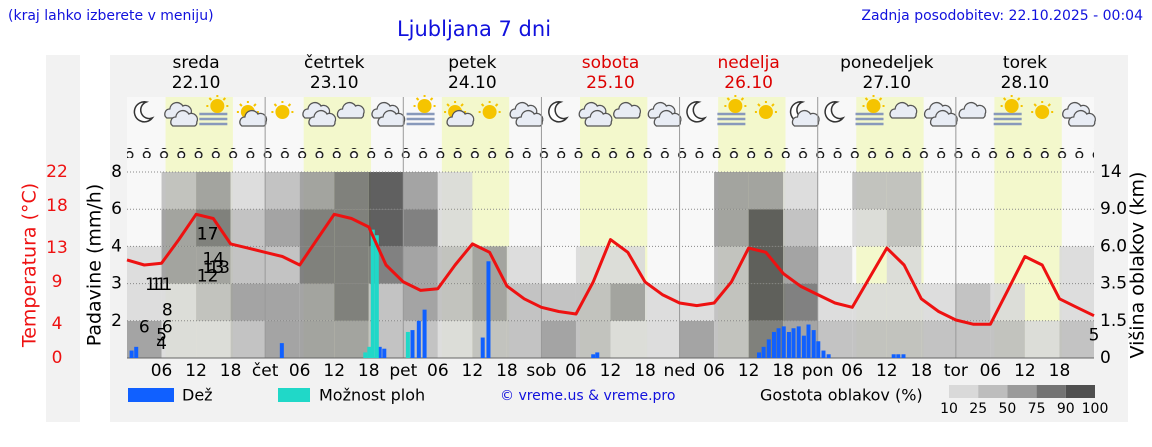  I want to click on y-tick-label: 3, so click(116, 284).